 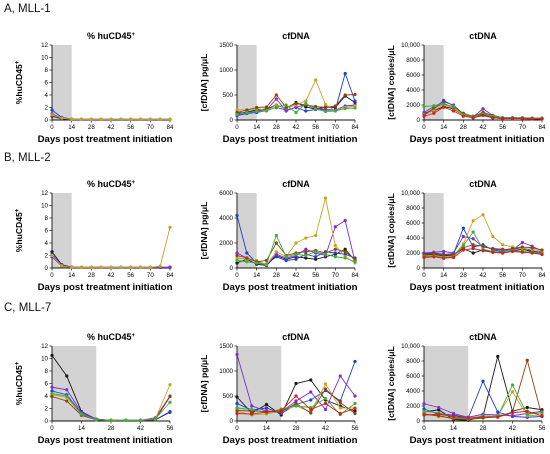 I want to click on x-tick-label: 28, so click(x=91, y=275).